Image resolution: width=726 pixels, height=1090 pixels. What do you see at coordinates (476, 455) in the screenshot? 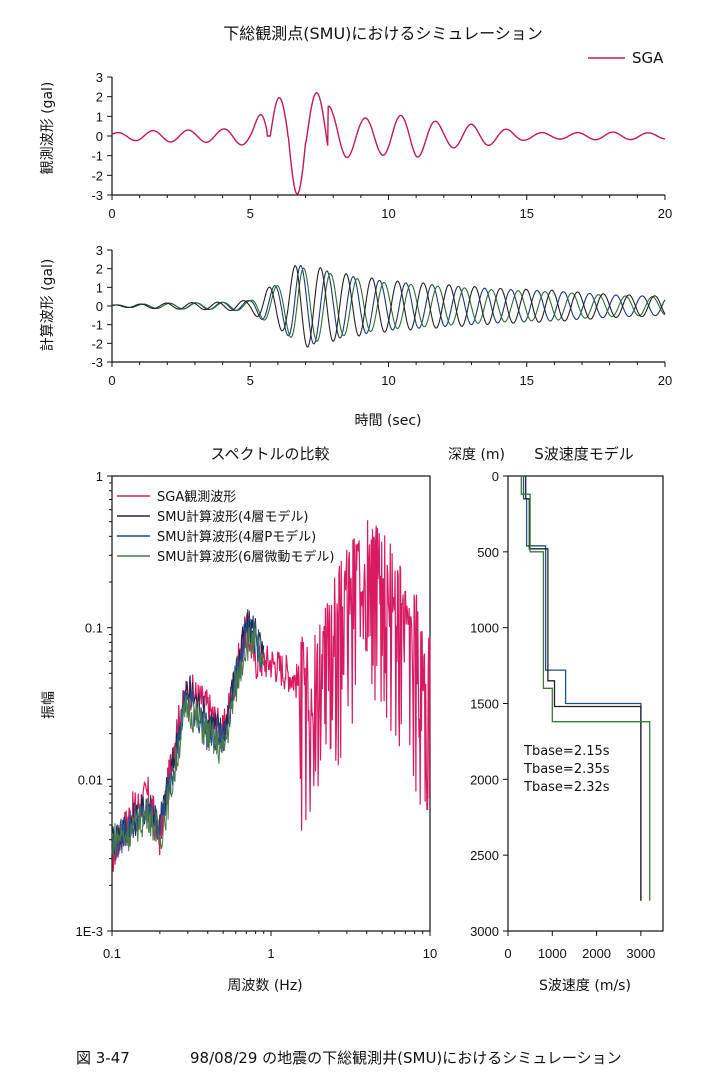
I see `y-axis-label: 深度 (m)` at bounding box center [476, 455].